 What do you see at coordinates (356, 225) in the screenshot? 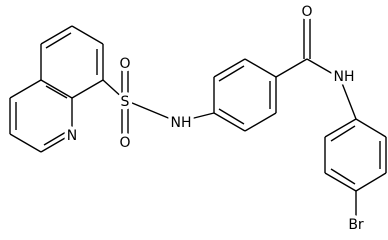
I see `atom-label: Br` at bounding box center [356, 225].